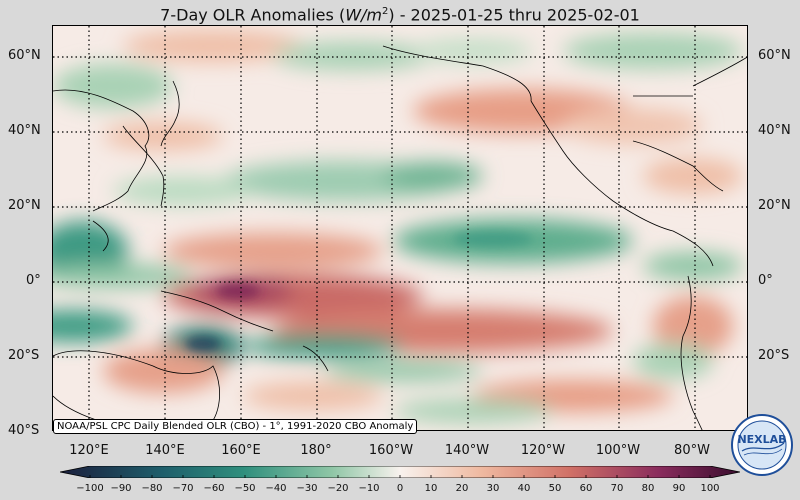 Image resolution: width=800 pixels, height=500 pixels. Describe the element at coordinates (24, 355) in the screenshot. I see `lat-label-20s-left: 20°S` at that location.